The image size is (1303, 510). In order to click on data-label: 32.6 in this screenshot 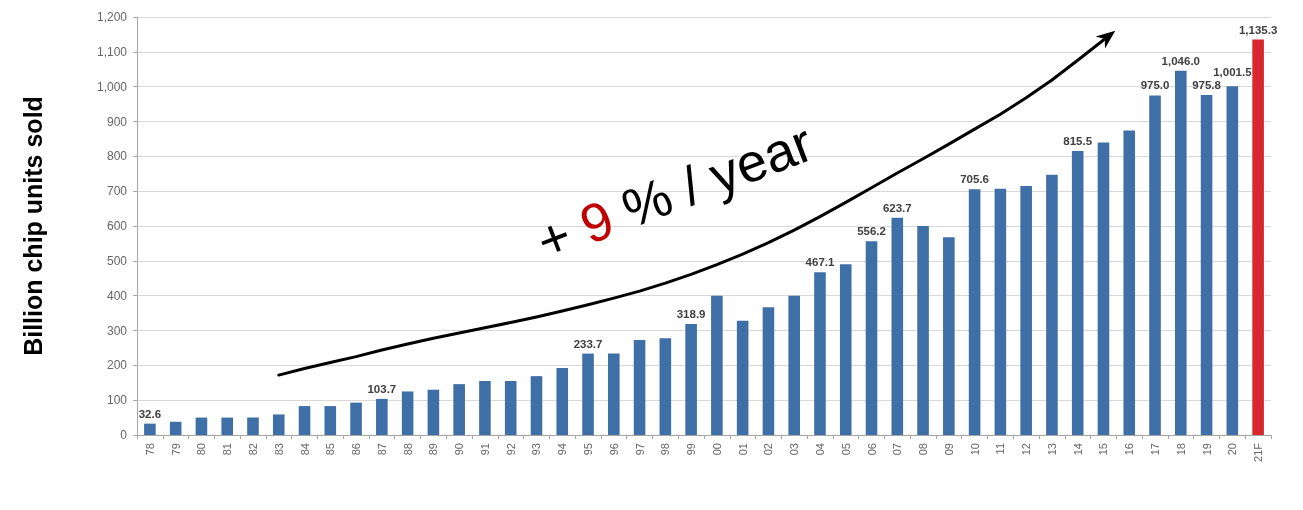, I will do `click(150, 413)`.